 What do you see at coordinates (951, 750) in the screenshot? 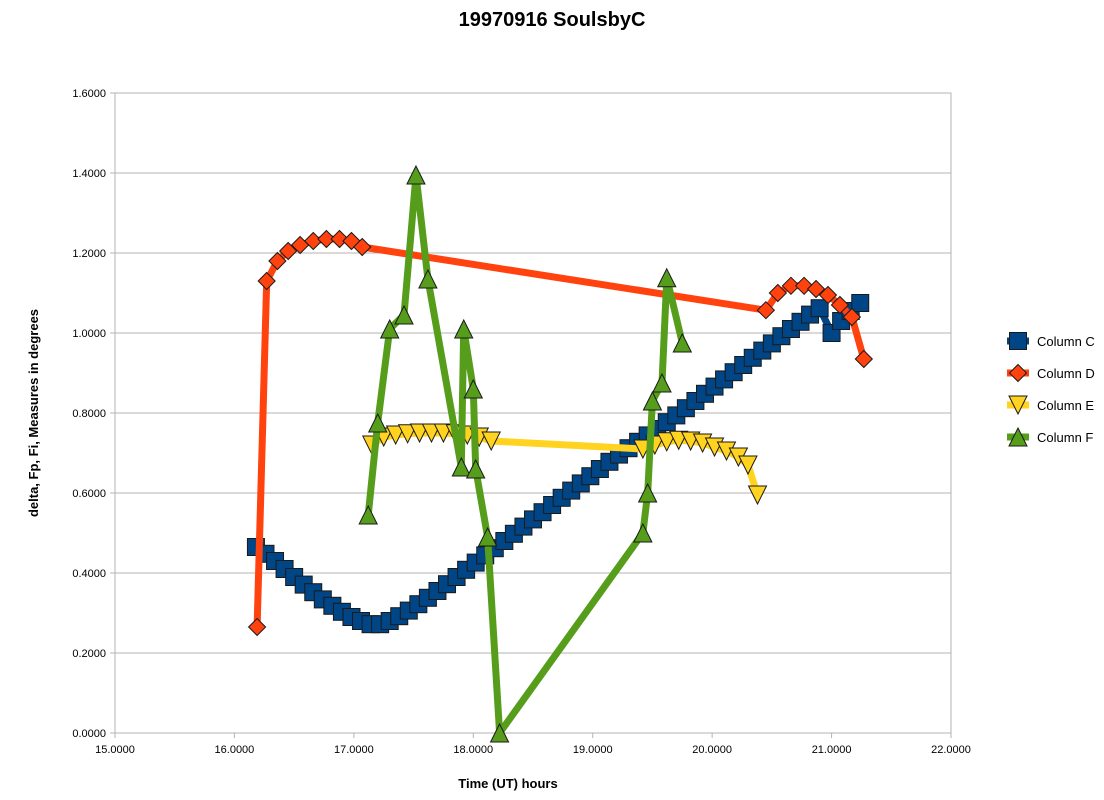
I see `x-tick-label: 22.0000` at bounding box center [951, 750].